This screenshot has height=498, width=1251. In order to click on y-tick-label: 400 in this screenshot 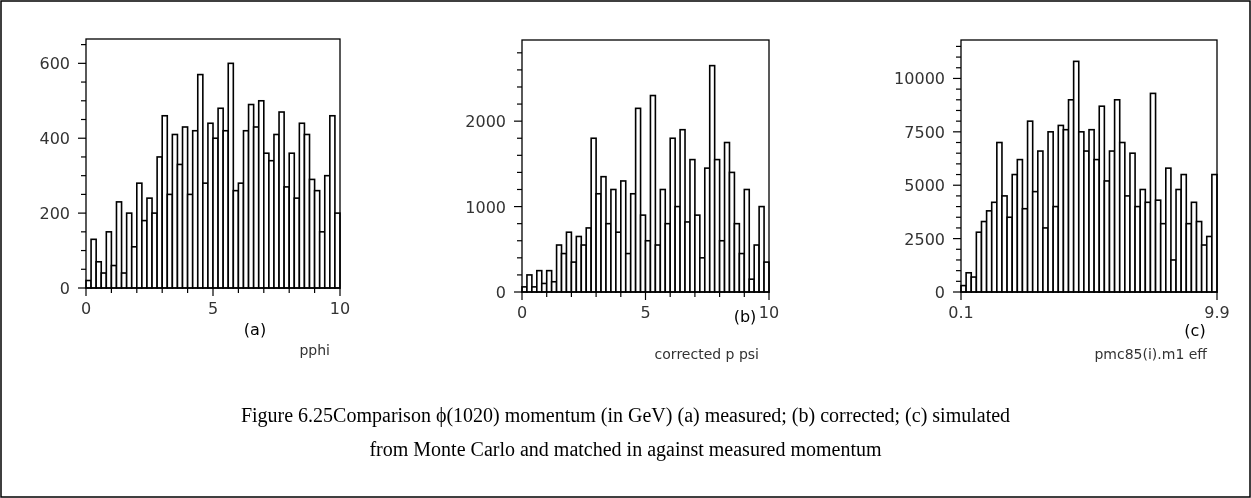, I will do `click(54, 139)`.